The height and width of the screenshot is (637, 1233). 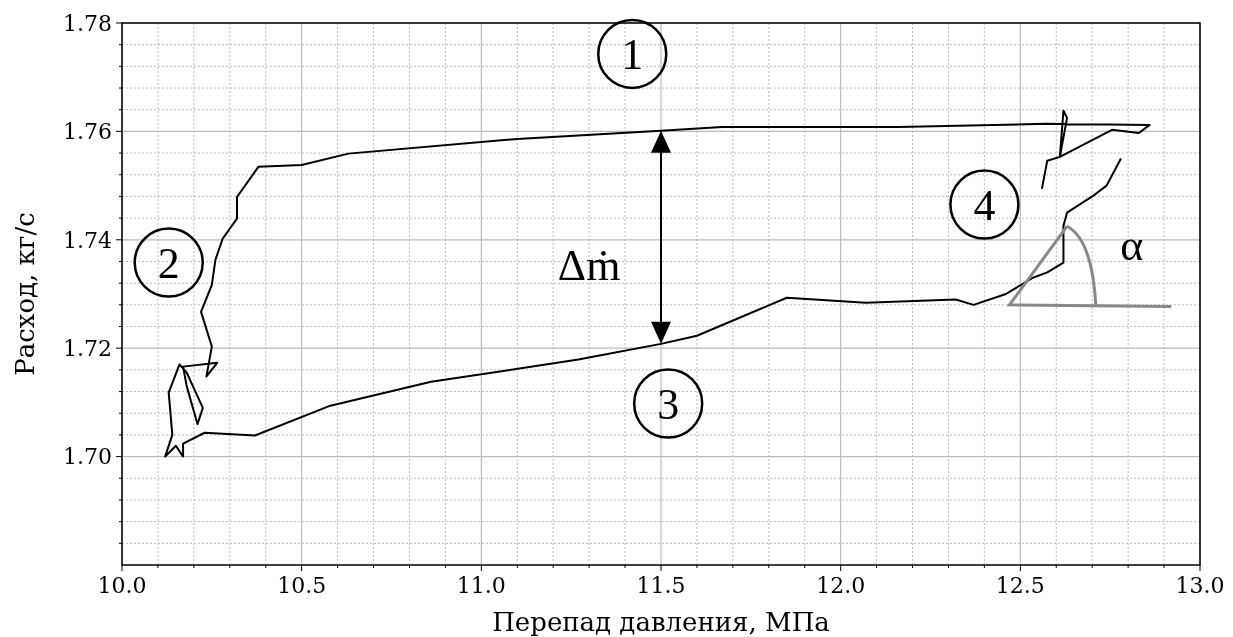 I want to click on annotation: α, so click(x=1132, y=246).